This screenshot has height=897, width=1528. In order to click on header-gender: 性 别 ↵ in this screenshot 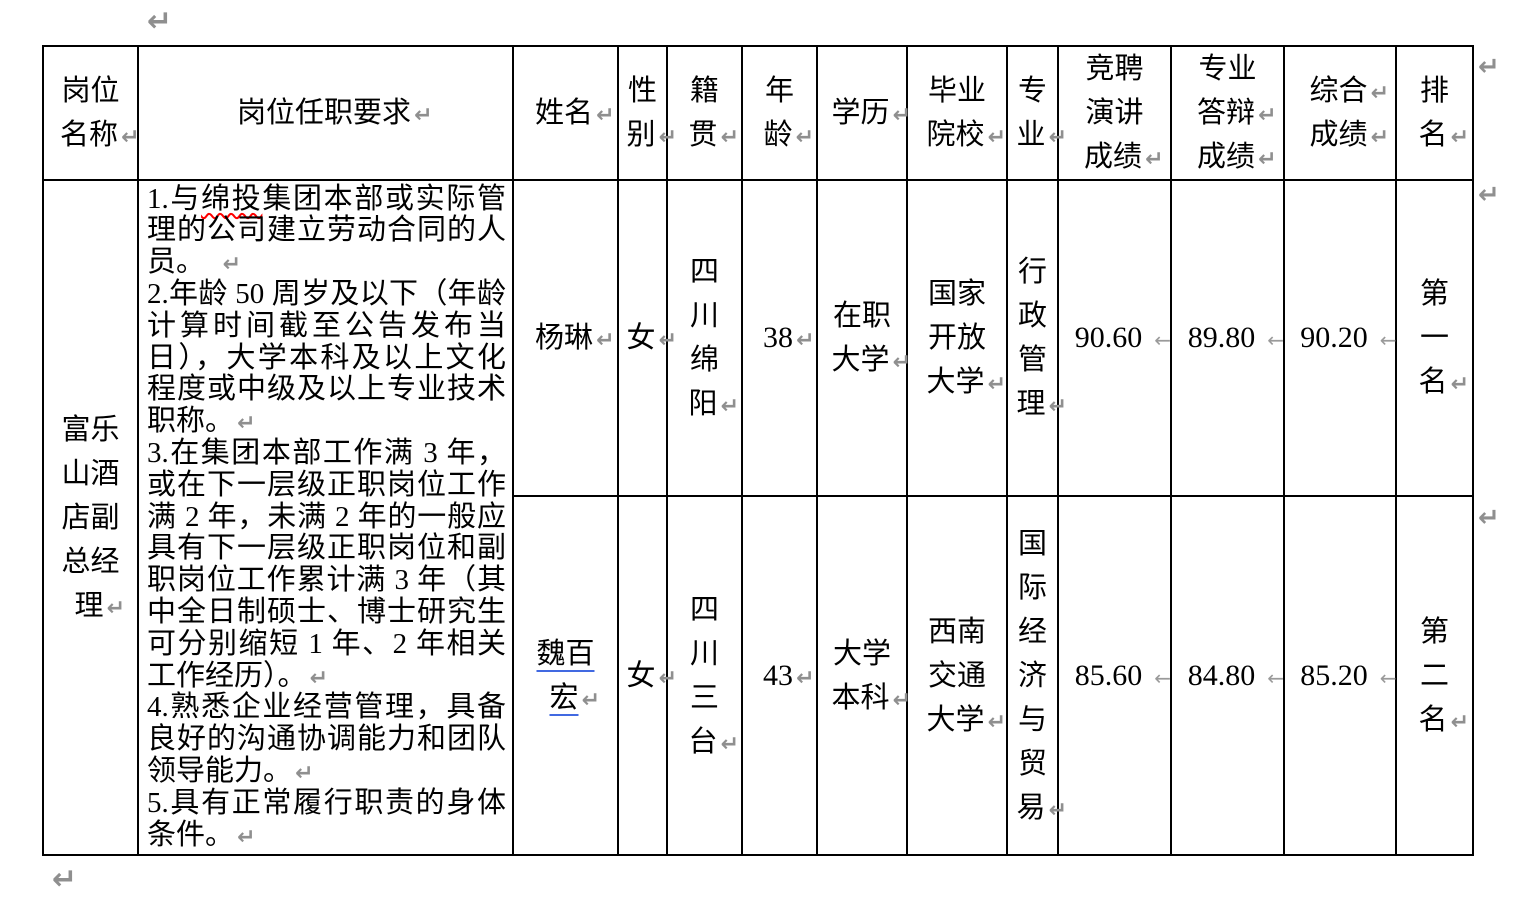, I will do `click(647, 113)`.